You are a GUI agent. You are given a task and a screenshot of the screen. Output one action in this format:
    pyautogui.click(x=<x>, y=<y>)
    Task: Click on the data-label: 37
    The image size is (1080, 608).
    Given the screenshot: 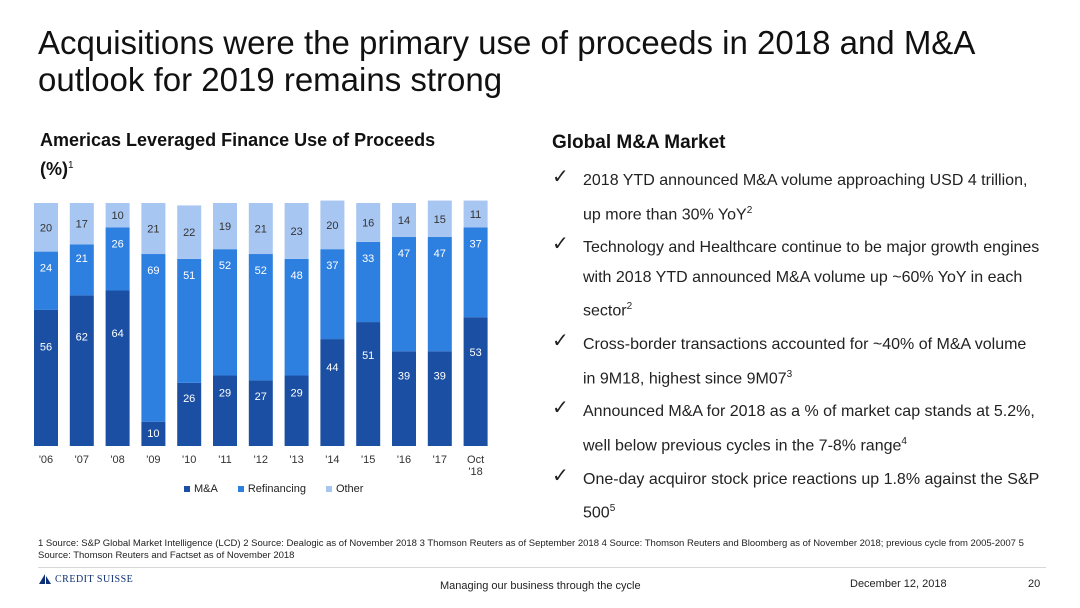 What is the action you would take?
    pyautogui.click(x=475, y=244)
    